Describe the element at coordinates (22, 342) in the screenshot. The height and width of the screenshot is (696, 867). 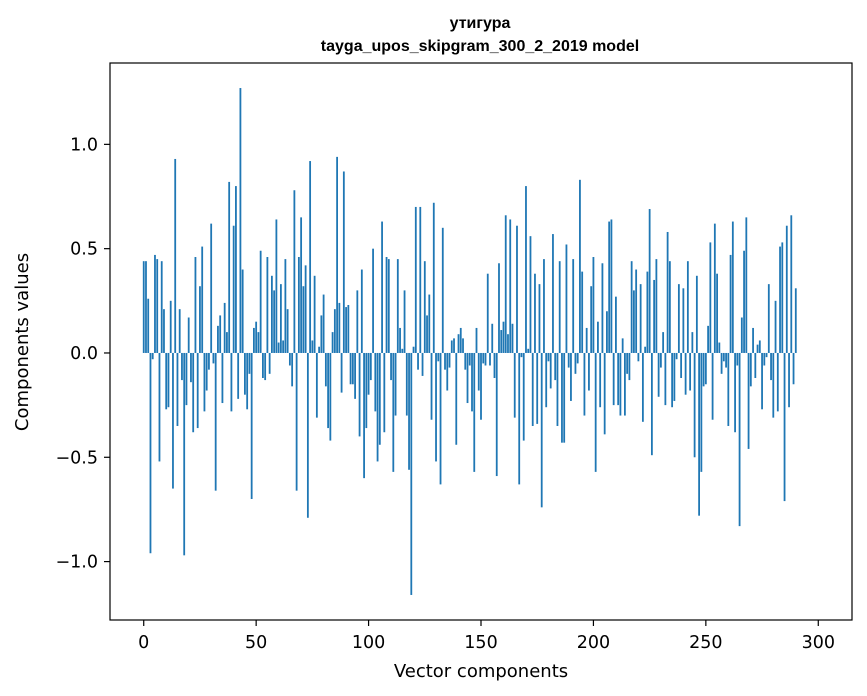
I see `y-axis-label: Components values` at that location.